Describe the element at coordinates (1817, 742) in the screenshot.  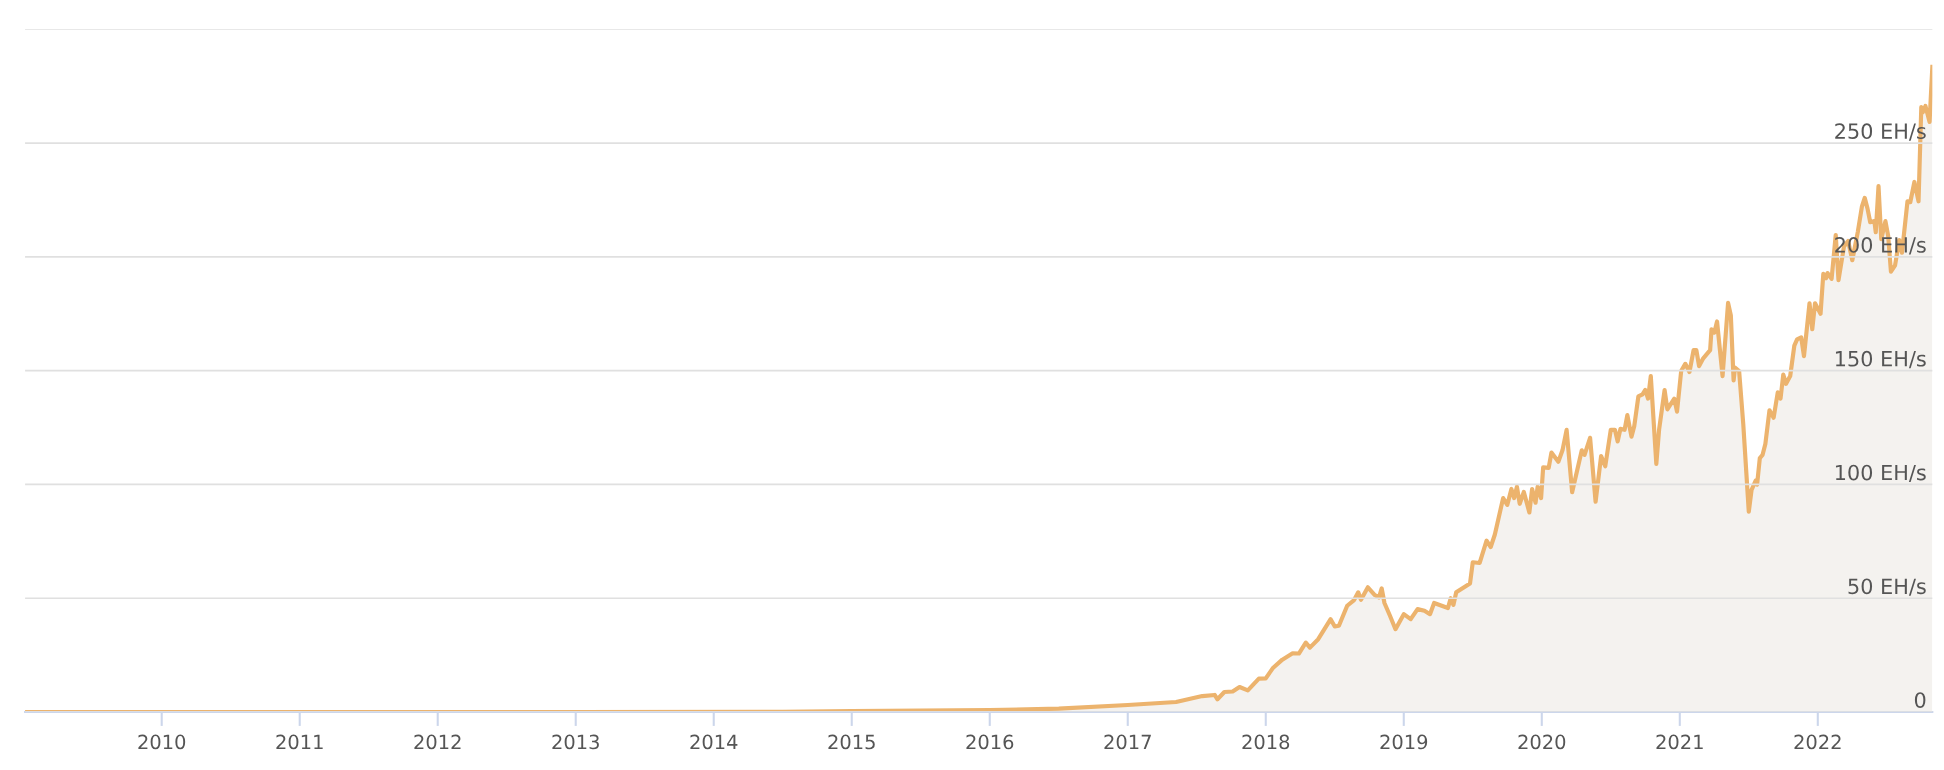
I see `x-tick-label: 2022` at that location.